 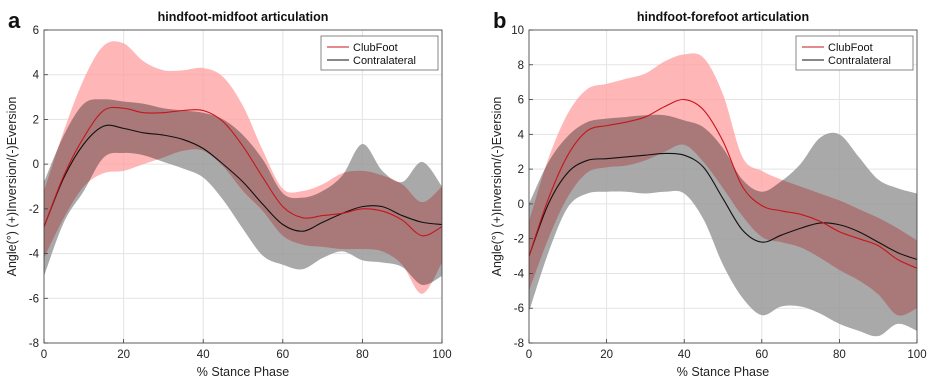 I want to click on panel-title: hindfoot-forefoot articulation, so click(x=723, y=17).